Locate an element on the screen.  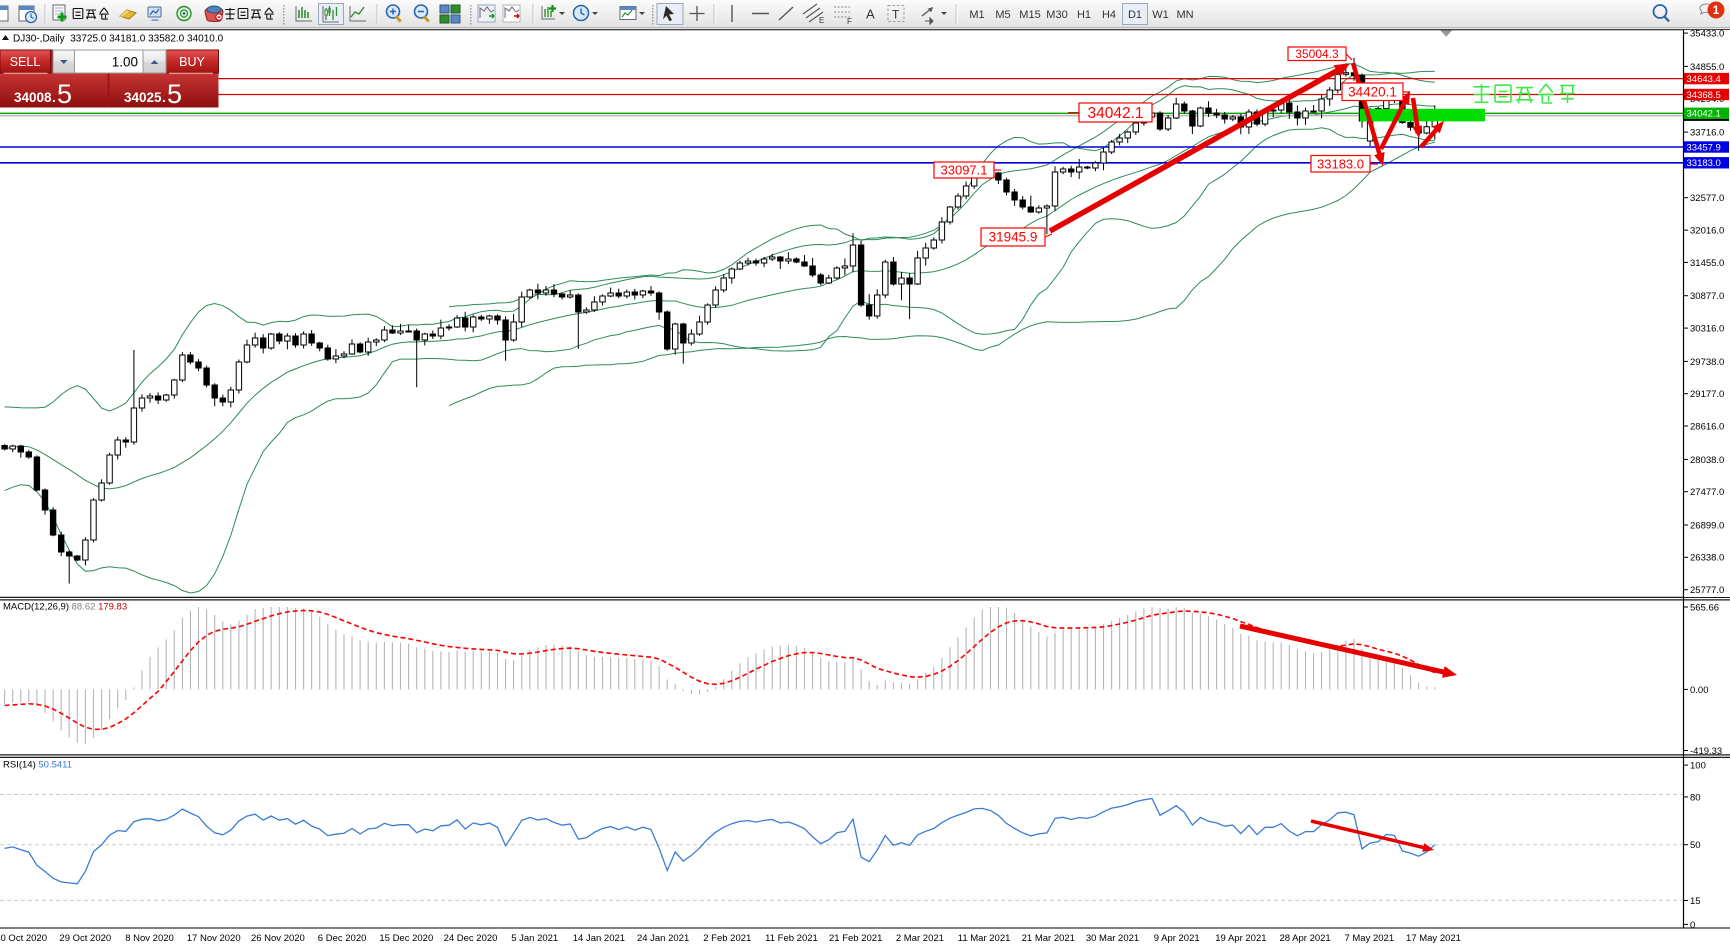
svg-text: 29177.0 is located at coordinates (1707, 394).